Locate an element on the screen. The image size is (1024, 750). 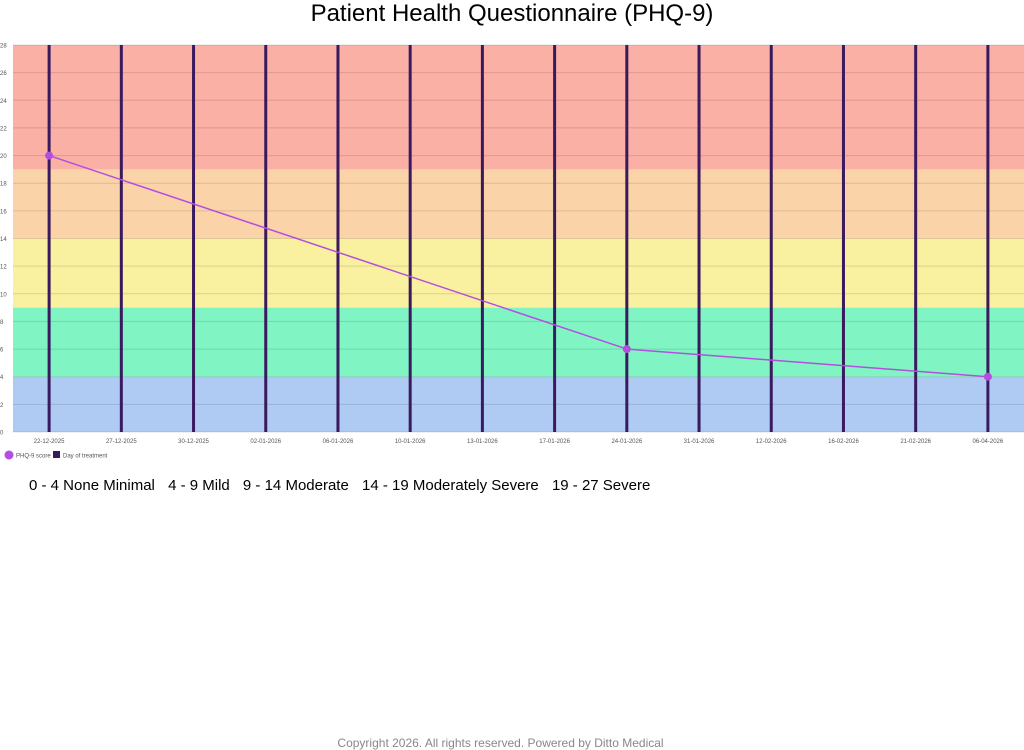
x-tick-label: 27-12-2025 is located at coordinates (121, 442).